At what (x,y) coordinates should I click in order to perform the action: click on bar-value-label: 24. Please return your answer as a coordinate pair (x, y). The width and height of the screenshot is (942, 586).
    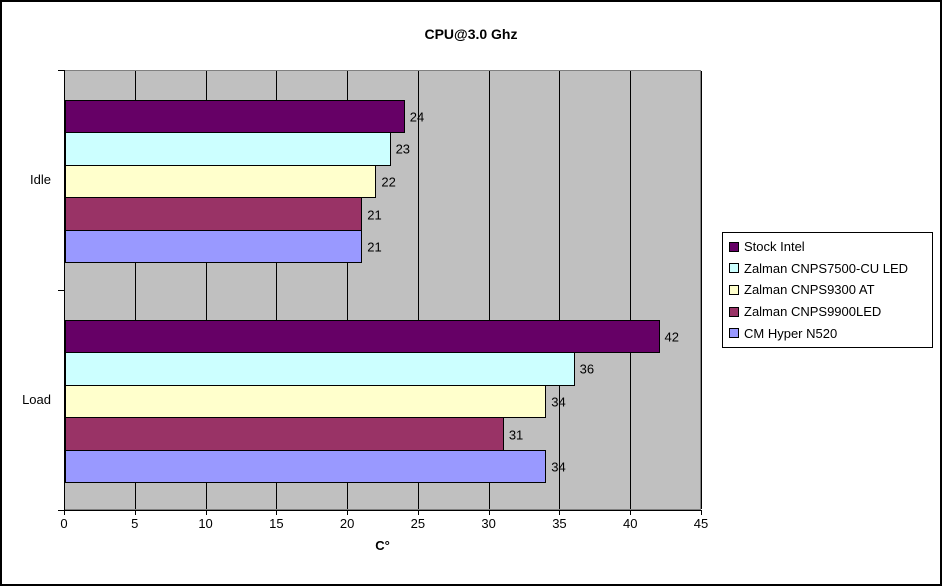
    Looking at the image, I should click on (417, 117).